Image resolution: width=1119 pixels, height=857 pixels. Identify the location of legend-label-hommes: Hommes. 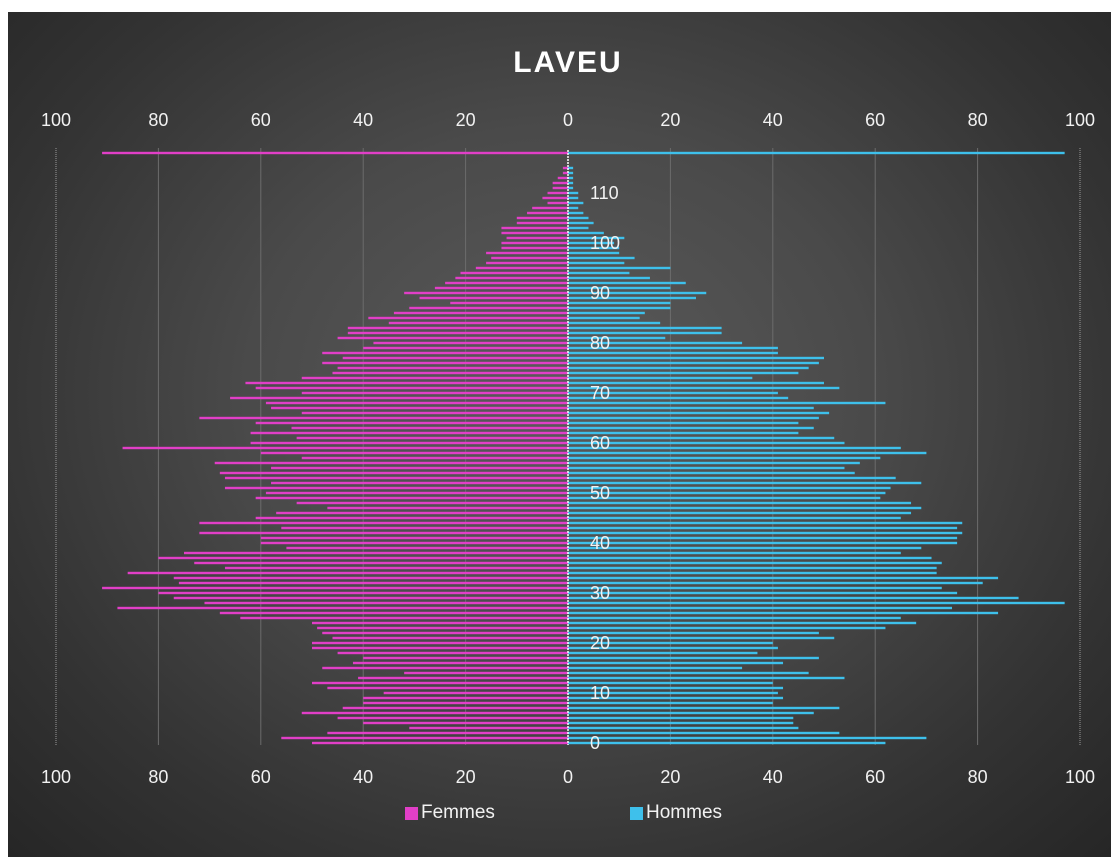
(684, 812).